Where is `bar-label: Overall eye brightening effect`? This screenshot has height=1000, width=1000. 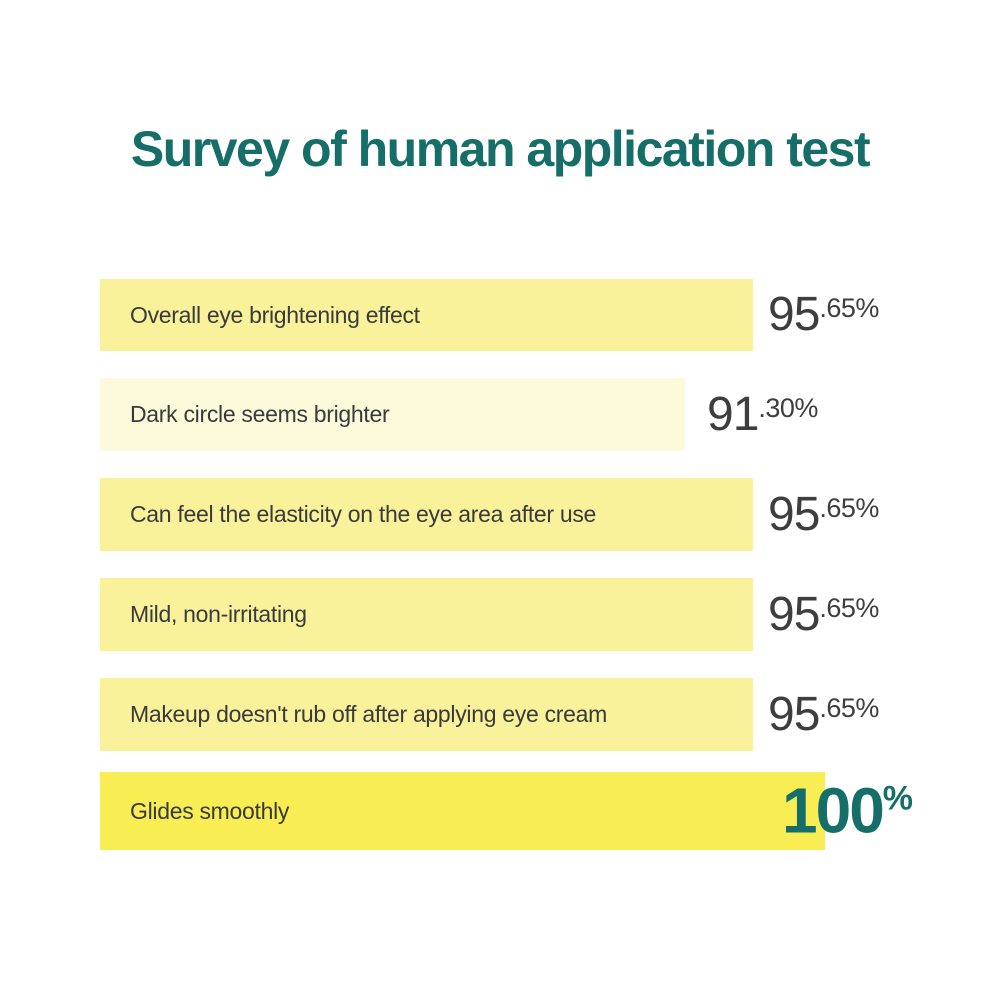 bar-label: Overall eye brightening effect is located at coordinates (275, 314).